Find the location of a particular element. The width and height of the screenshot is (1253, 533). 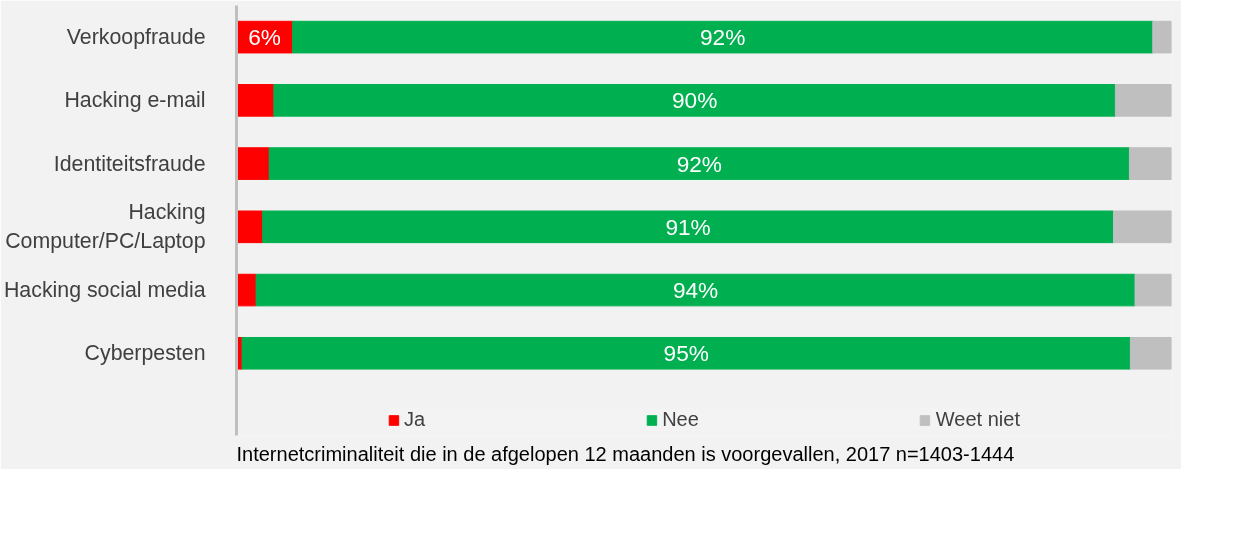

y-tick-label: Identiteitsfraude is located at coordinates (129, 163).